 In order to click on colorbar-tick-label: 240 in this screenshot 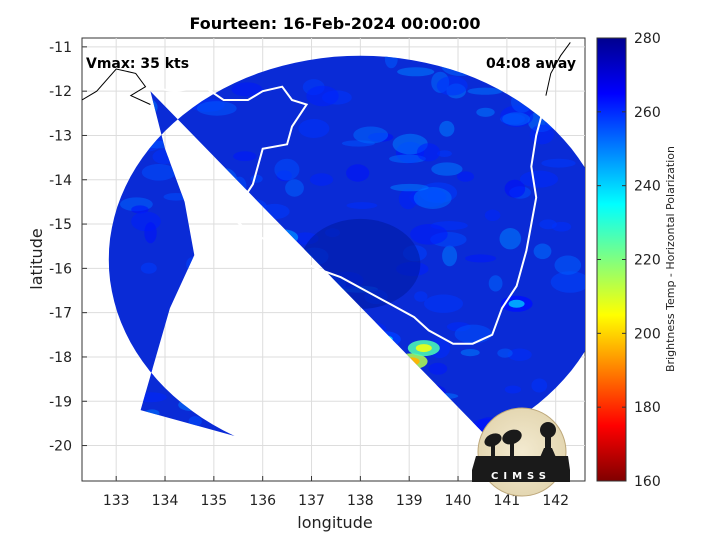, I will do `click(647, 187)`.